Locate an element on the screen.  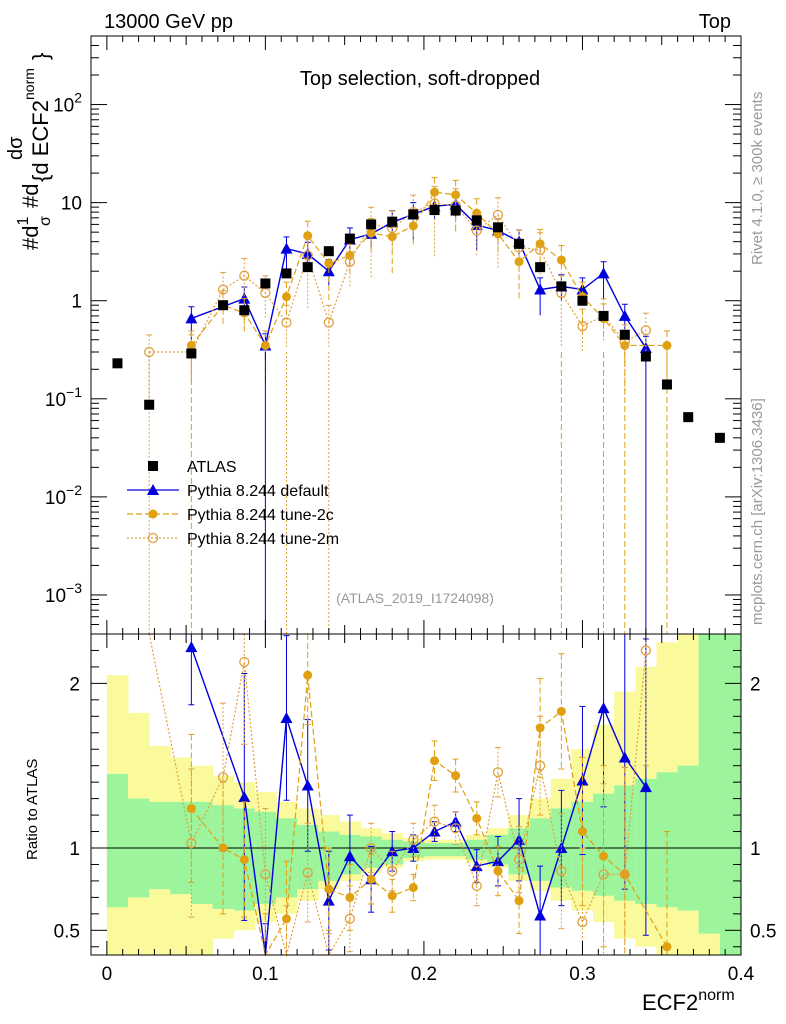
legend-item-default: Pythia 8.244 default is located at coordinates (228, 491).